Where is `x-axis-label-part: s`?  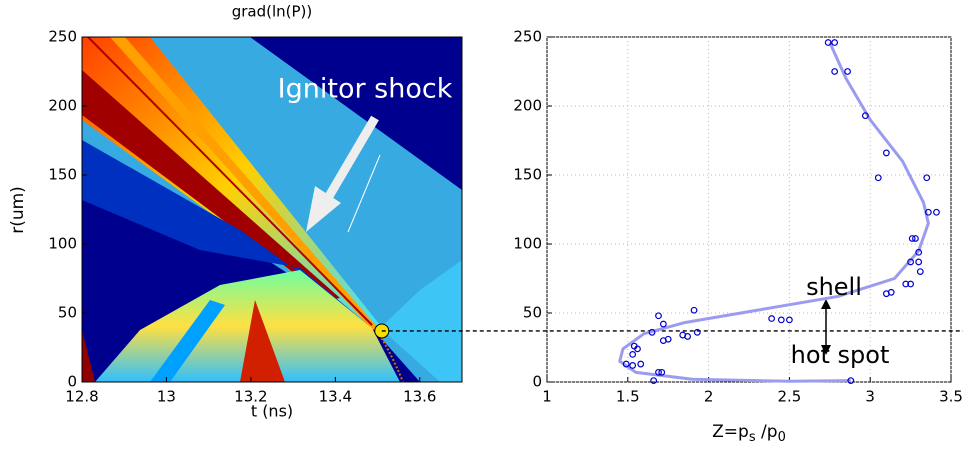 x-axis-label-part: s is located at coordinates (752, 437).